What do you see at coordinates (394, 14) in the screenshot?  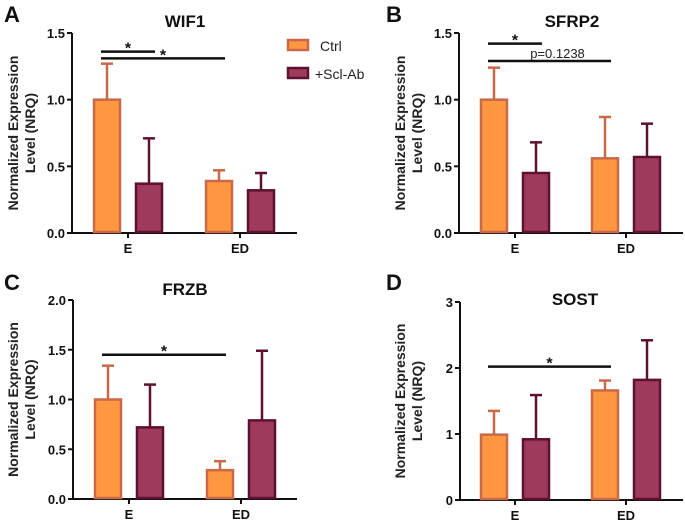 I see `panel-letter: B` at bounding box center [394, 14].